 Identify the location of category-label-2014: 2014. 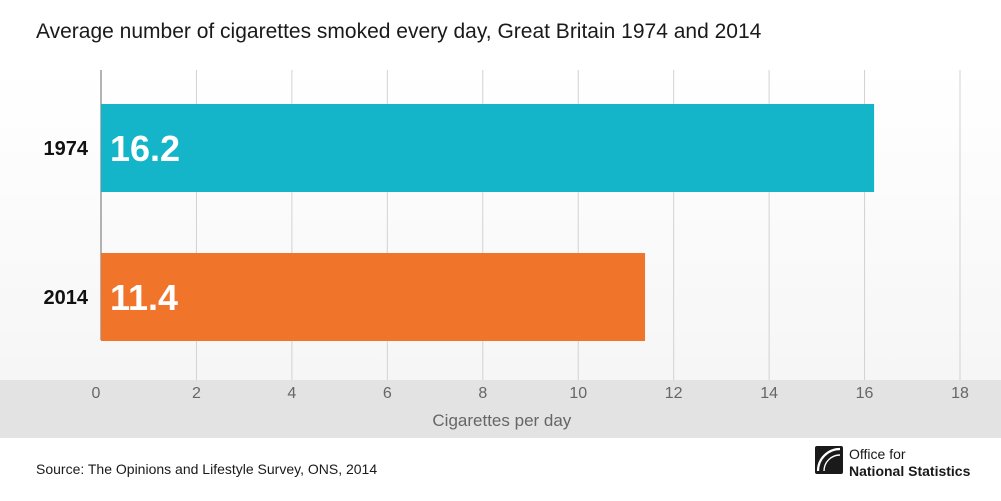
(66, 298).